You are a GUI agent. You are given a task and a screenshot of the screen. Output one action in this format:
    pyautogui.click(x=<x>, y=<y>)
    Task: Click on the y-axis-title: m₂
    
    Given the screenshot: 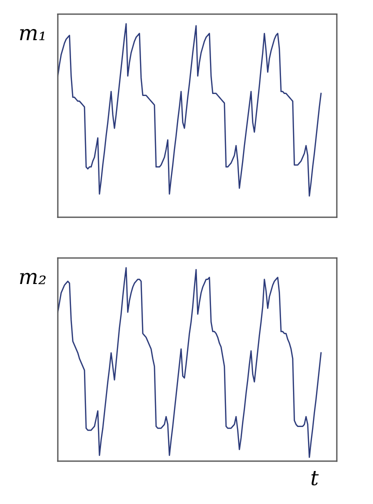 What is the action you would take?
    pyautogui.click(x=33, y=278)
    